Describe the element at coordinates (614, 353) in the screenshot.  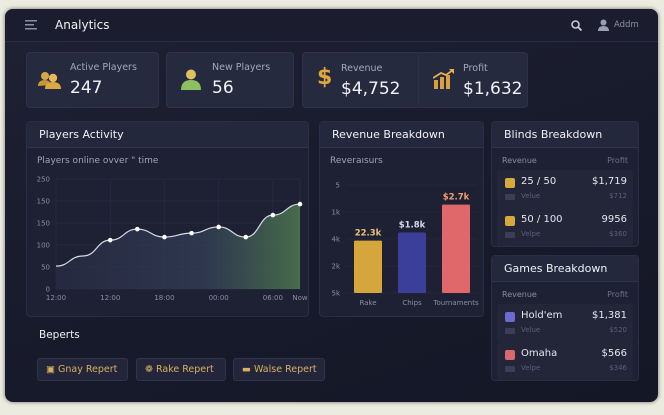
I see `row-profit: $566` at that location.